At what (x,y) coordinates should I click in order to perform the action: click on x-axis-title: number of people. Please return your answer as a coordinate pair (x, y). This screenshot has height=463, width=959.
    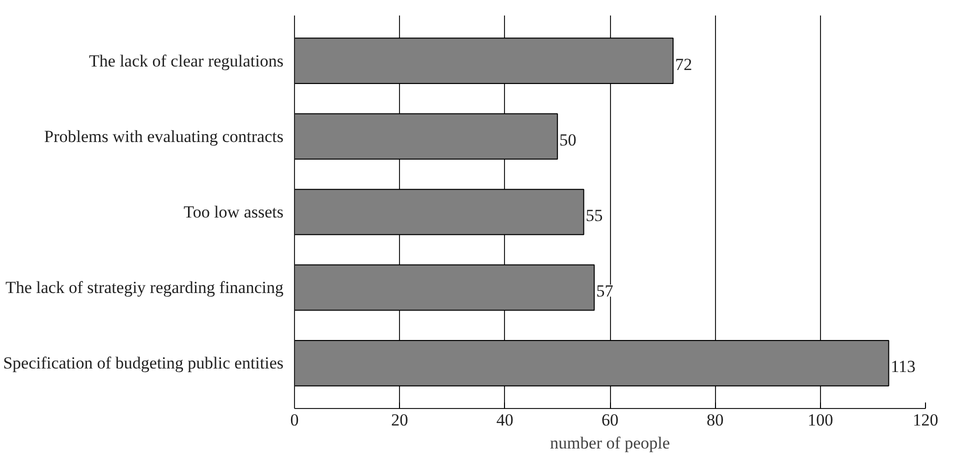
    Looking at the image, I should click on (610, 443).